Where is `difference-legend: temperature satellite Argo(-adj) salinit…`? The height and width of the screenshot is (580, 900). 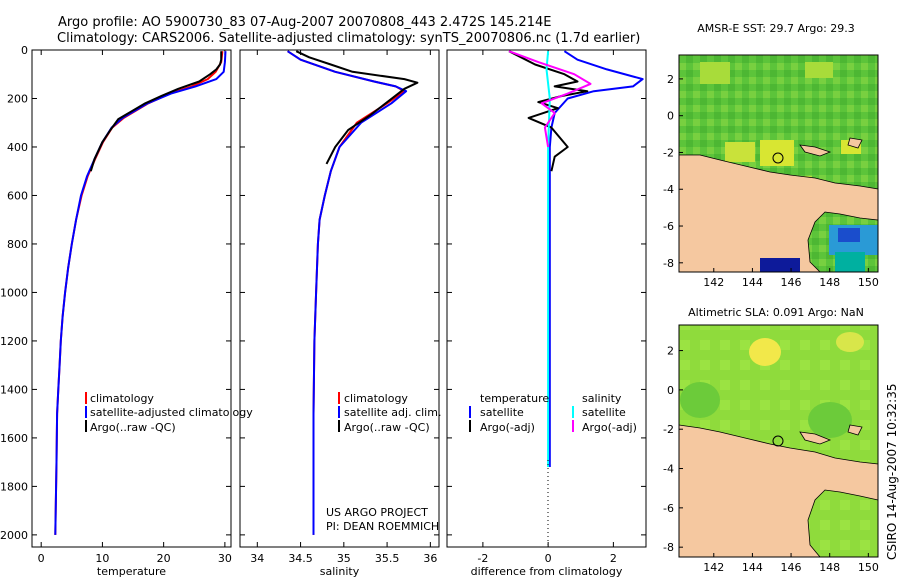 difference-legend: temperature satellite Argo(-adj) salinit… is located at coordinates (553, 413).